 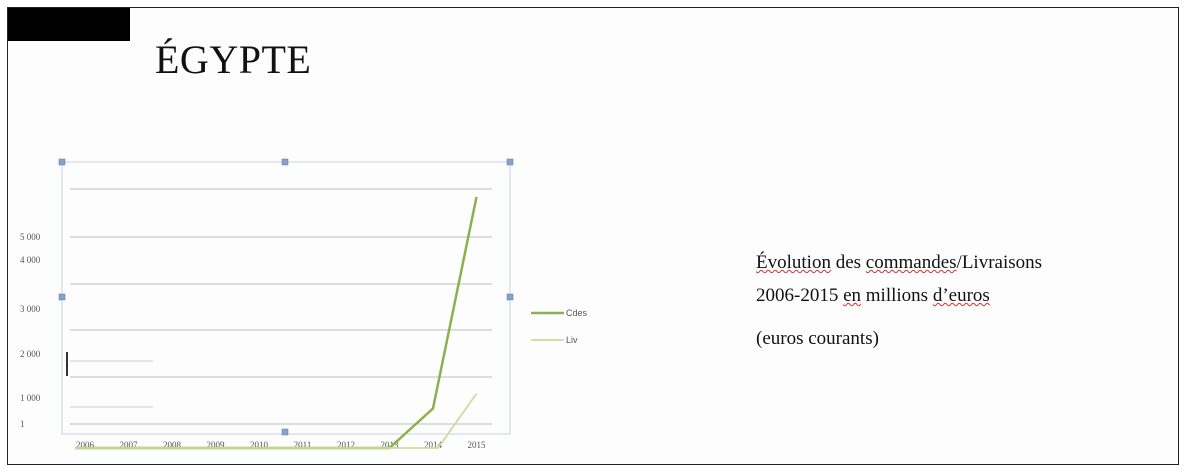 What do you see at coordinates (800, 295) in the screenshot?
I see `caption-years: 2006-2015` at bounding box center [800, 295].